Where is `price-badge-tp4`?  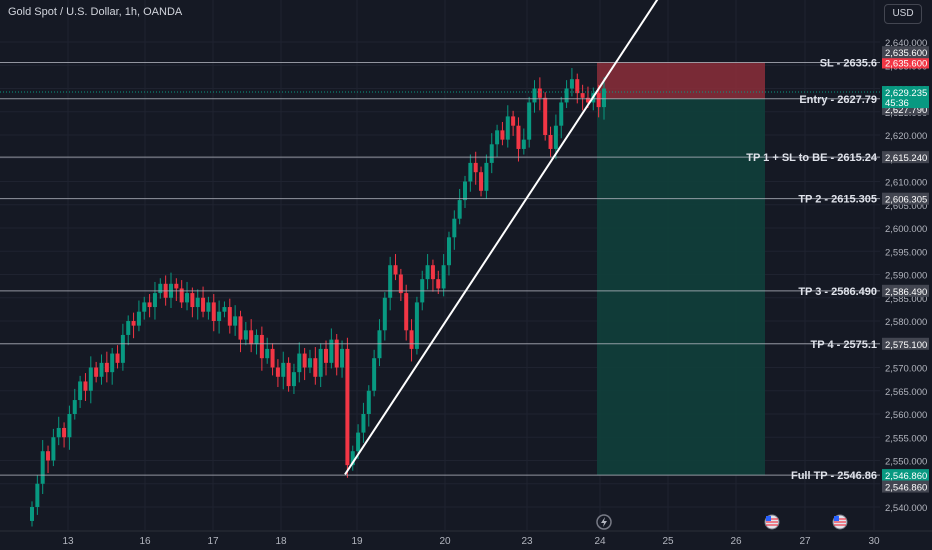 price-badge-tp4 is located at coordinates (905, 343).